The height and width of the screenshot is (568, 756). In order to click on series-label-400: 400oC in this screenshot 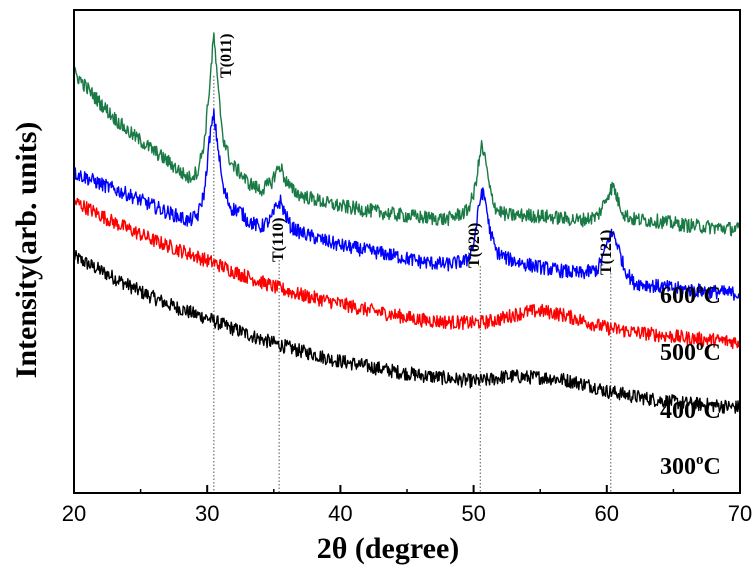, I will do `click(690, 410)`.